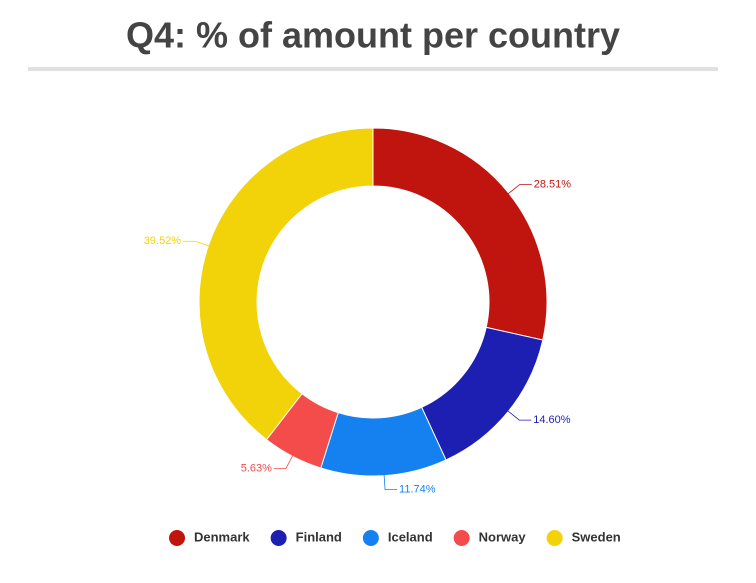  I want to click on value-label: 5.63%, so click(256, 469).